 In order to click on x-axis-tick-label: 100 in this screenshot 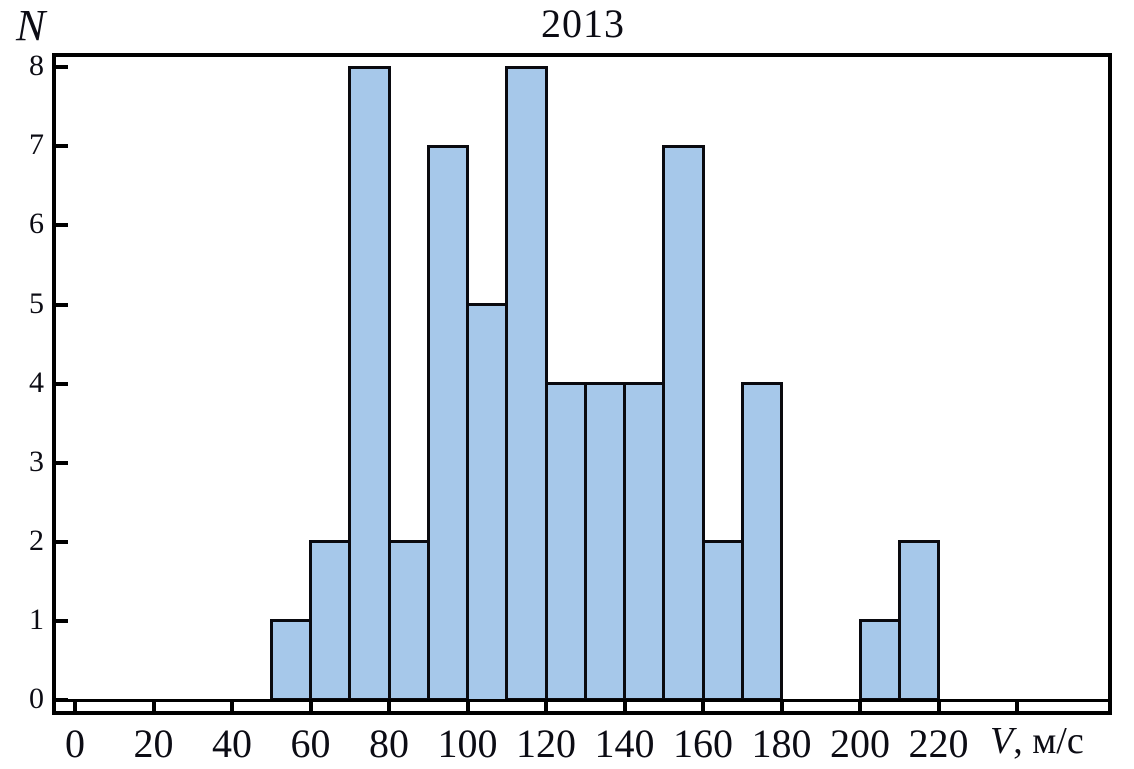, I will do `click(467, 743)`.